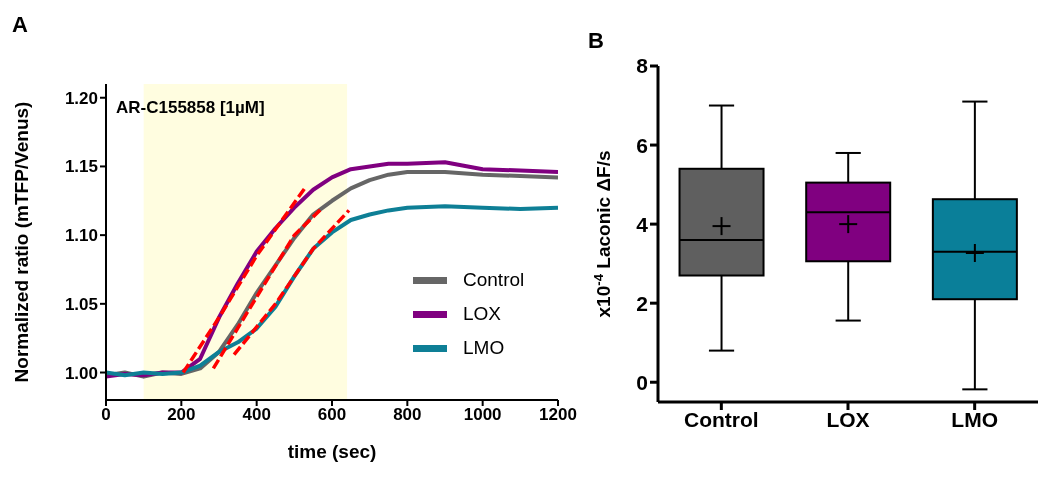 This screenshot has height=480, width=1054. Describe the element at coordinates (332, 451) in the screenshot. I see `x-axis-title: time (sec)` at that location.